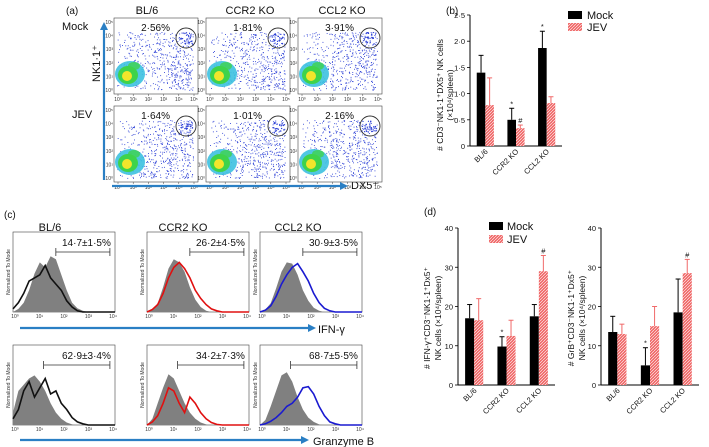 This screenshot has width=709, height=447. I want to click on c-header-bl6: BL/6, so click(50, 228).